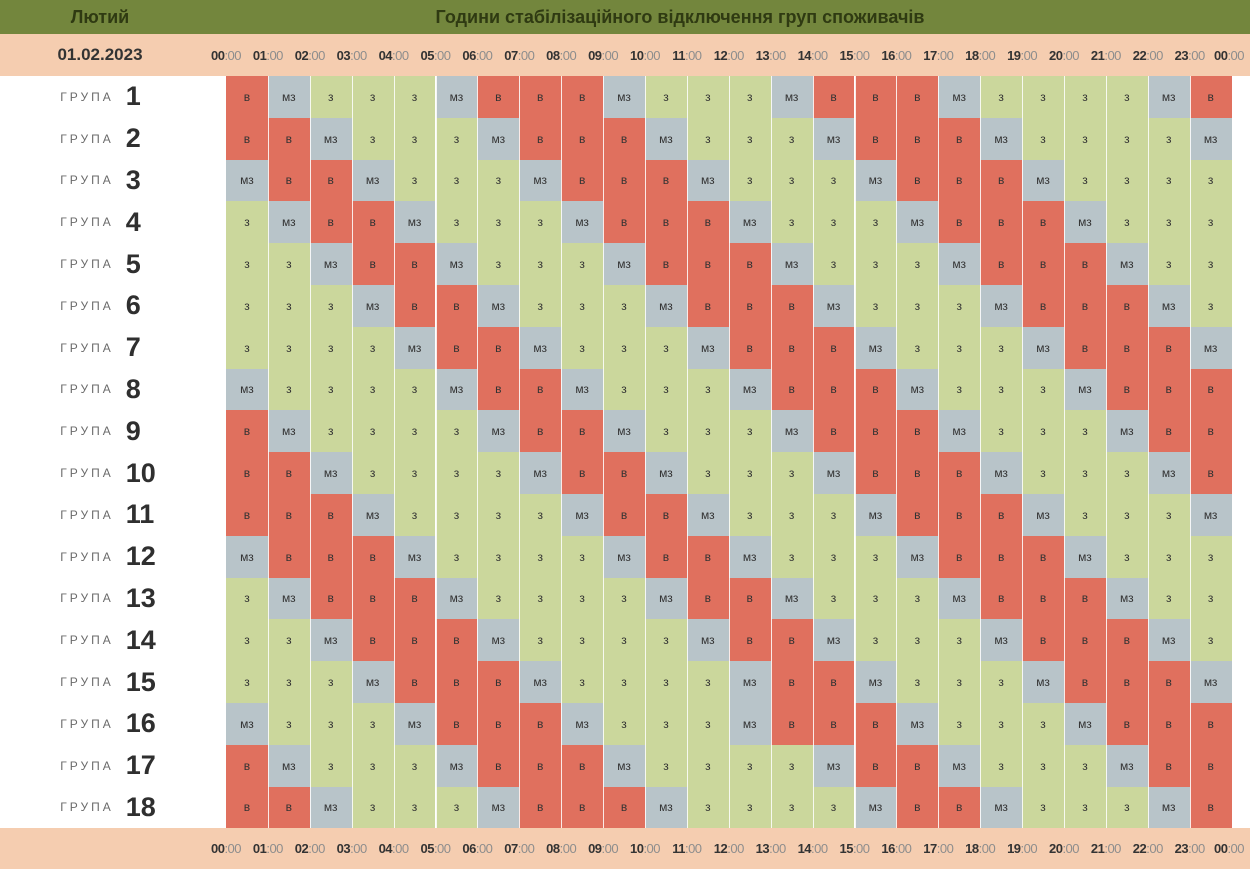 Image resolution: width=1250 pixels, height=869 pixels. I want to click on time-tick-hour: 14, so click(804, 55).